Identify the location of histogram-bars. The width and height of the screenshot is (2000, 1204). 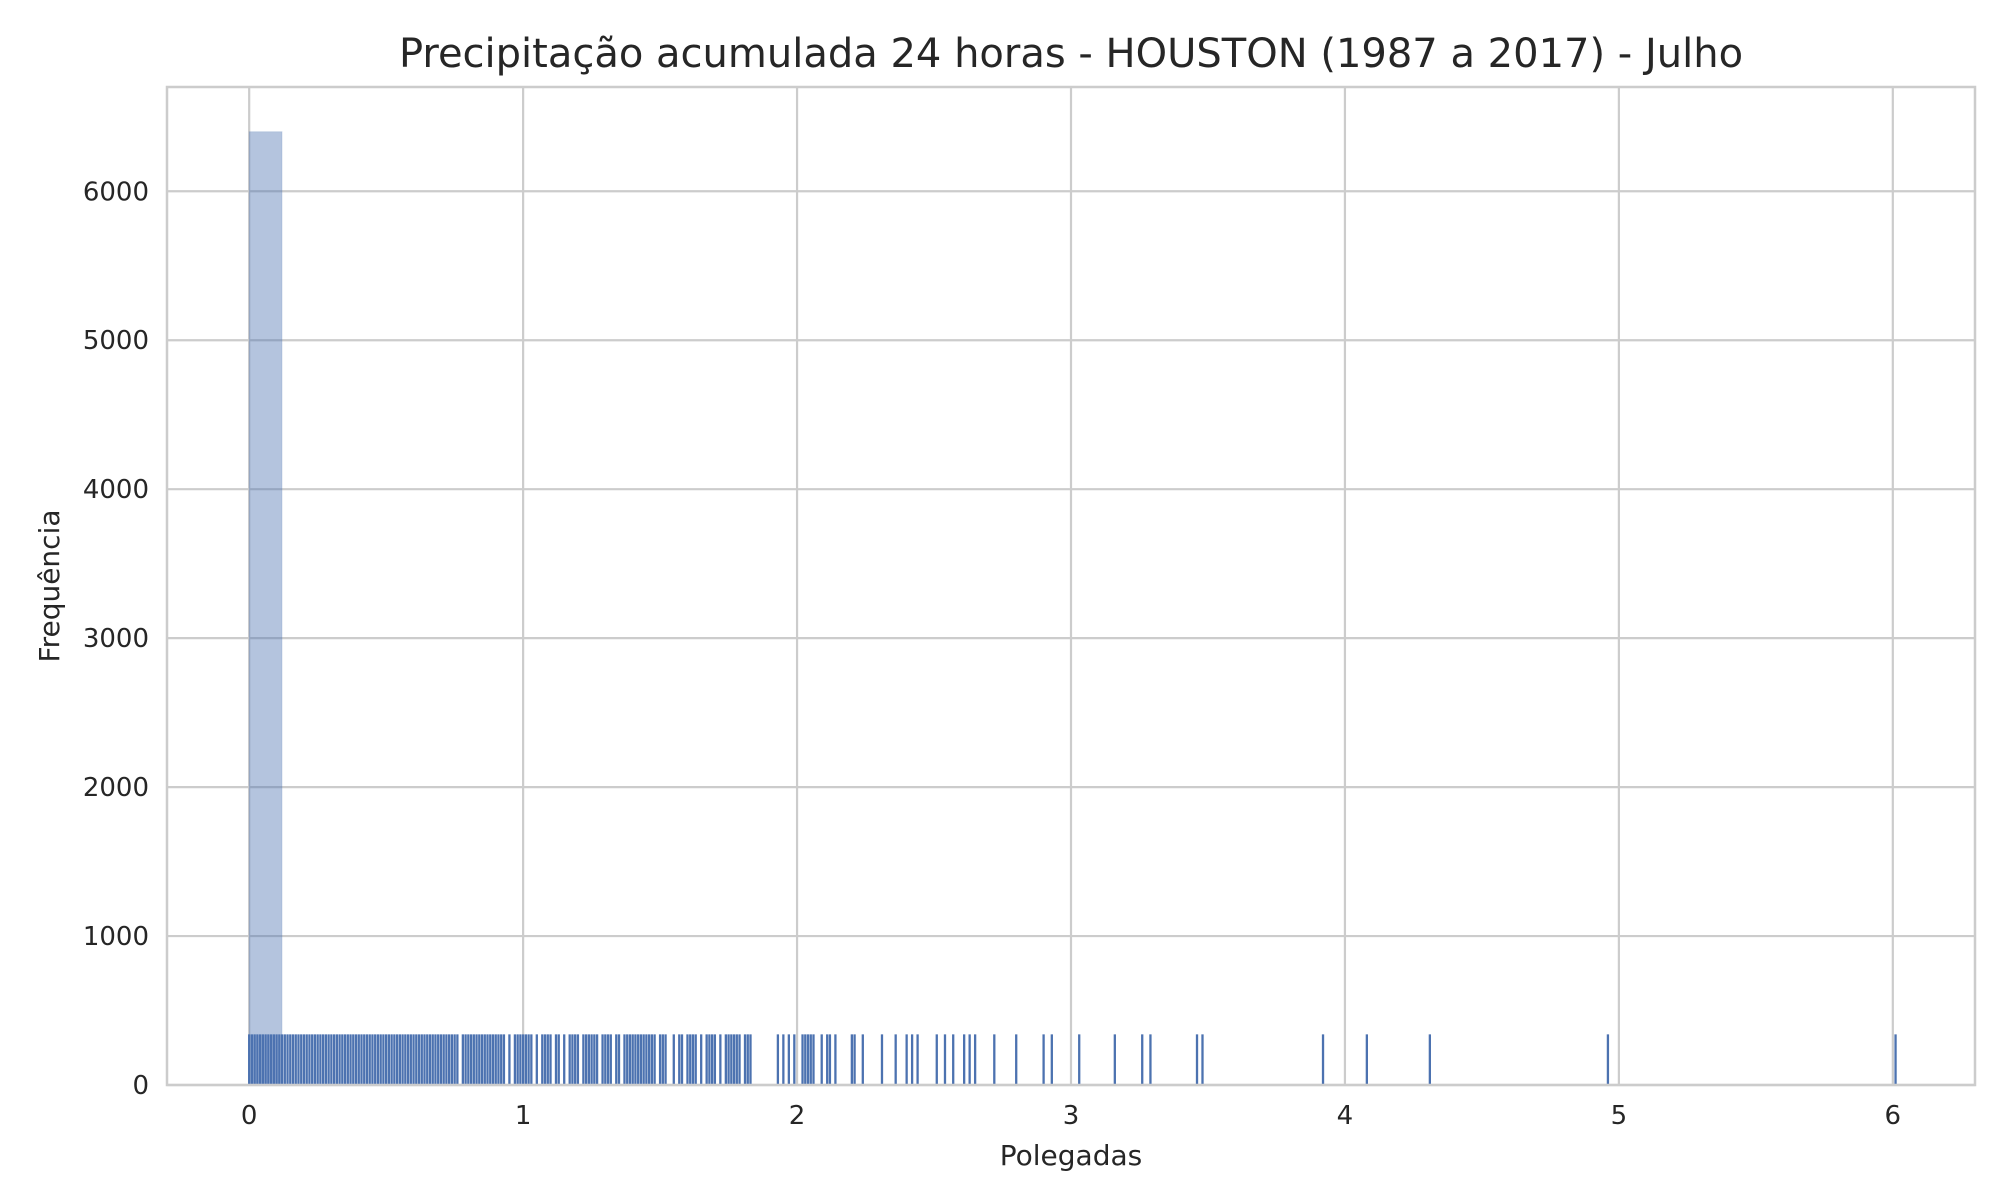
(265, 608).